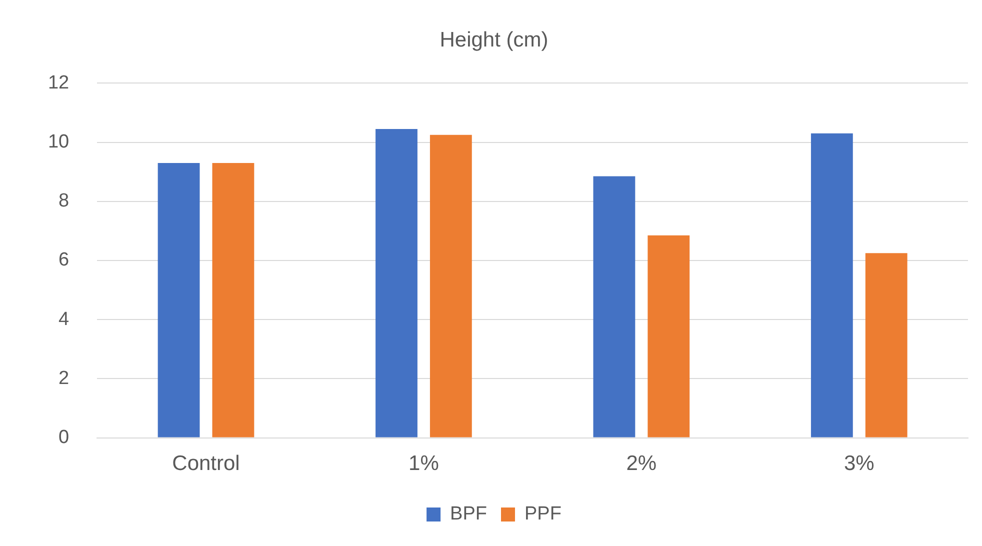 This screenshot has height=546, width=982. I want to click on x-tick-label: 1%, so click(423, 464).